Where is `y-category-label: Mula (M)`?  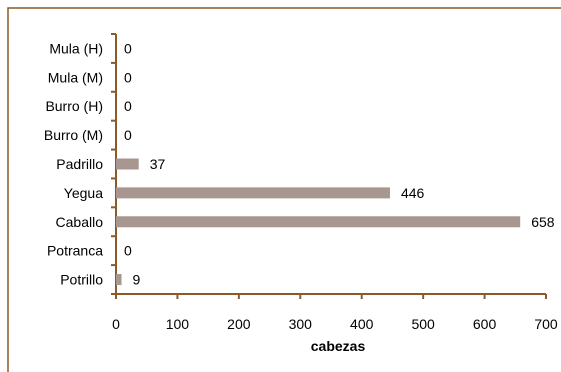 y-category-label: Mula (M) is located at coordinates (75, 77).